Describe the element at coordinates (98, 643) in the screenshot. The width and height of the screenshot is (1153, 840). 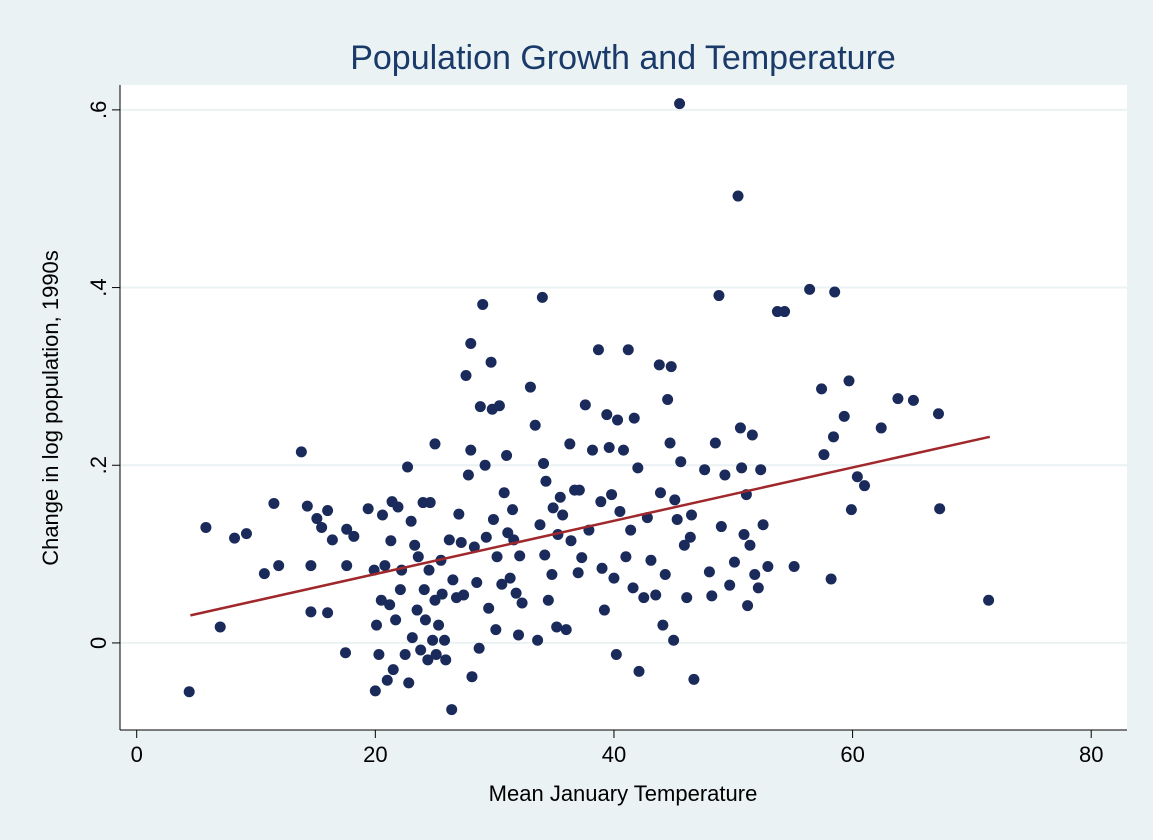
I see `y-tick-label: 0` at that location.